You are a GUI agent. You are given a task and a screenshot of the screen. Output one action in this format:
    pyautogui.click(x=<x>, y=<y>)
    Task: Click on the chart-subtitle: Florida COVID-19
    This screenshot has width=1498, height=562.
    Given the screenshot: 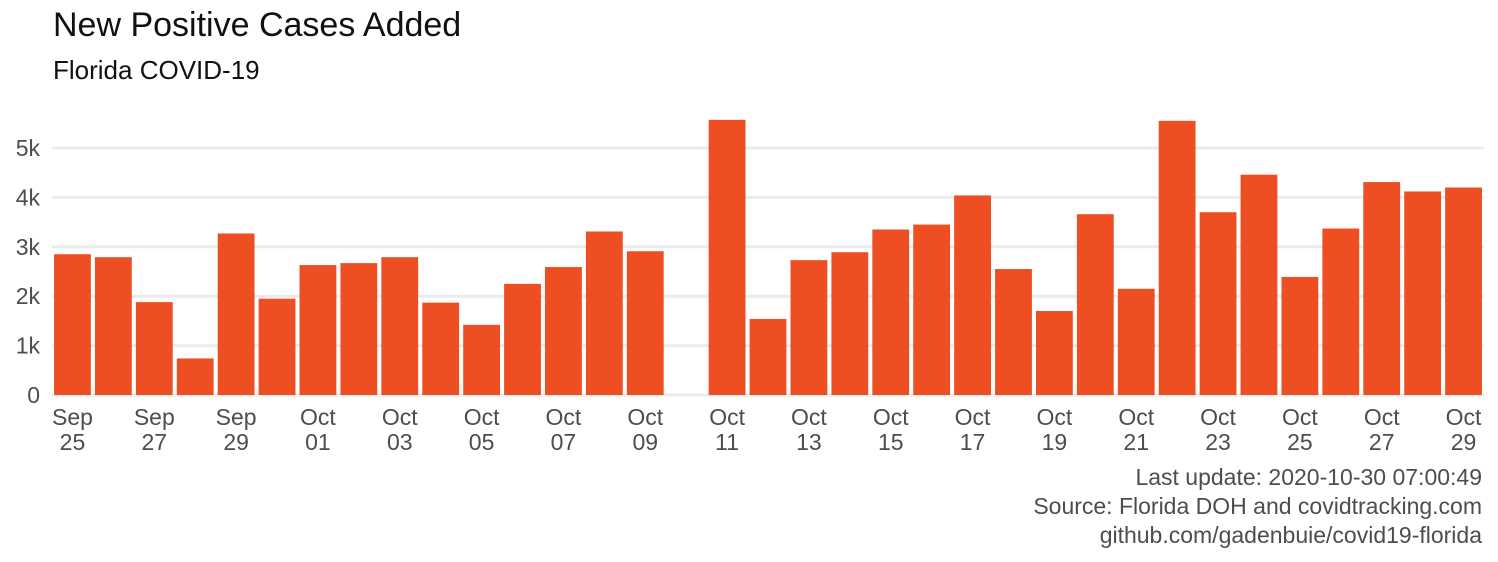 What is the action you would take?
    pyautogui.click(x=156, y=70)
    